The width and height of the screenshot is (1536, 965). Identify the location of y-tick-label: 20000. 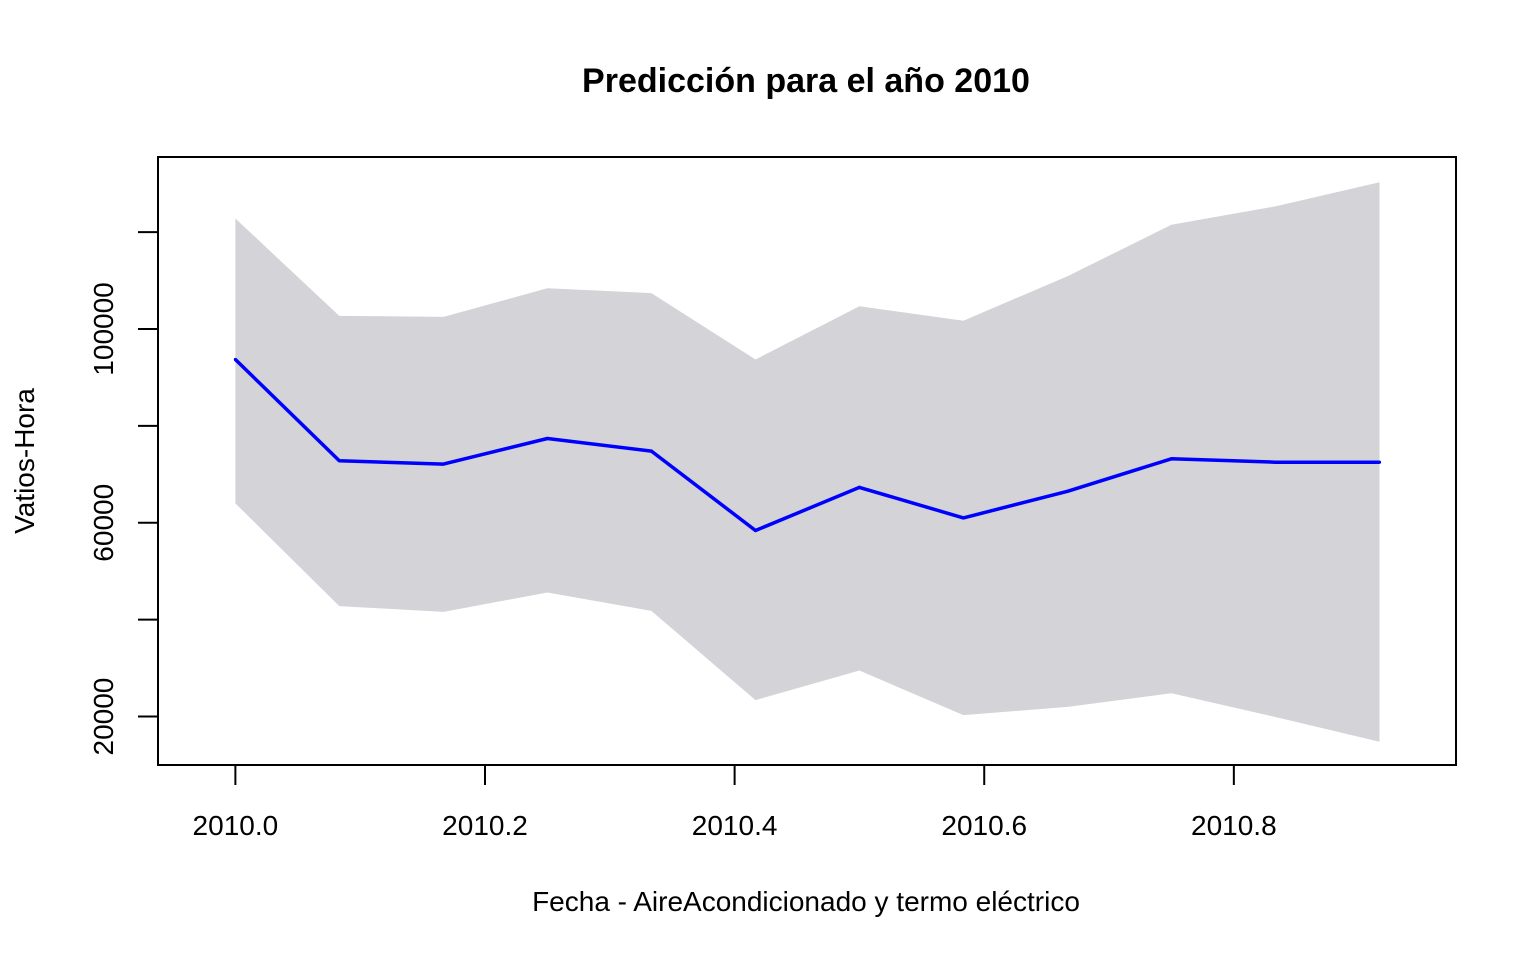
(103, 717).